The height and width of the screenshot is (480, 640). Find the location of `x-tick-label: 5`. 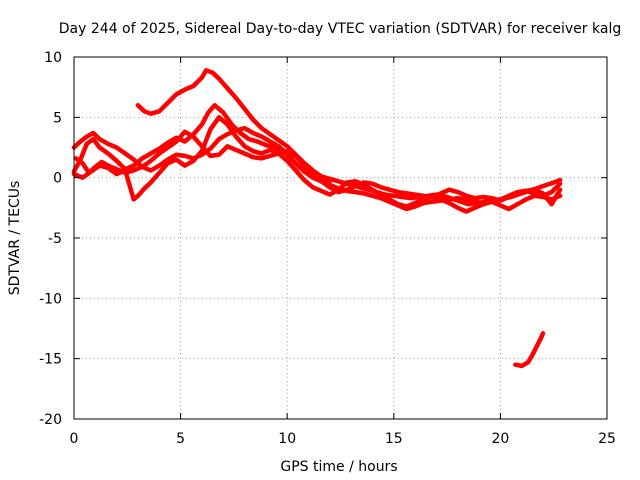

x-tick-label: 5 is located at coordinates (180, 439).